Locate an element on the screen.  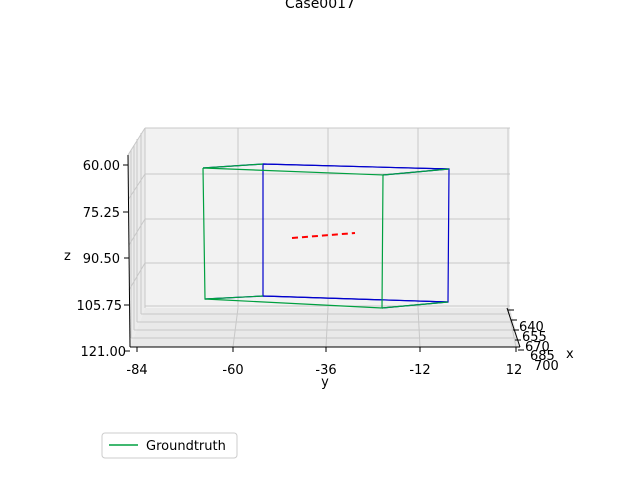
chart-title: Case0017 is located at coordinates (320, 6).